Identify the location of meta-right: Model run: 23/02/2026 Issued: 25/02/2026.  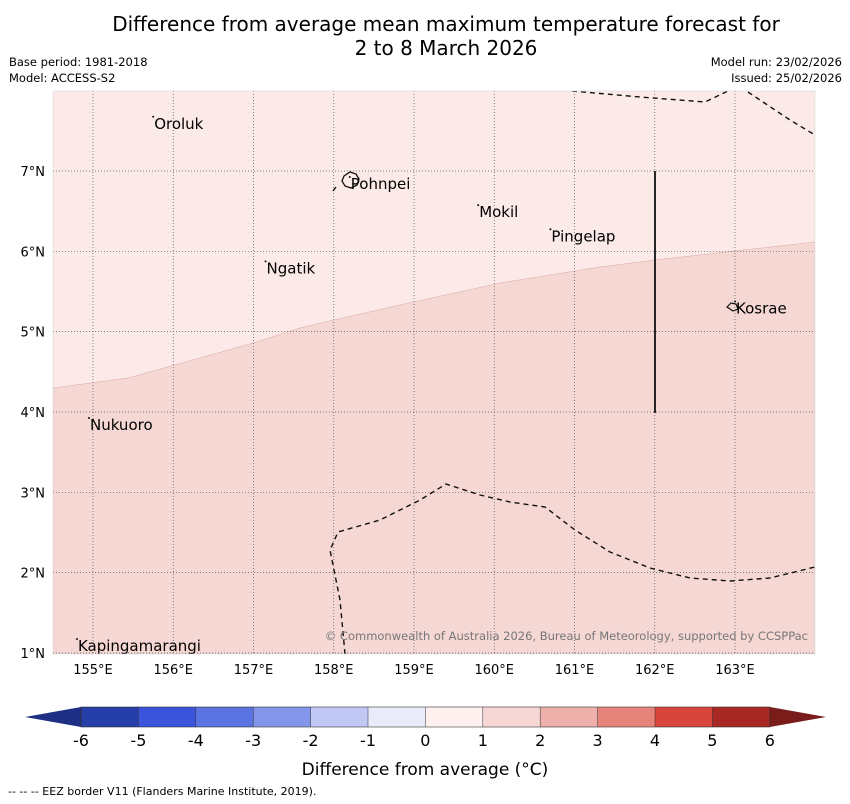
(776, 70).